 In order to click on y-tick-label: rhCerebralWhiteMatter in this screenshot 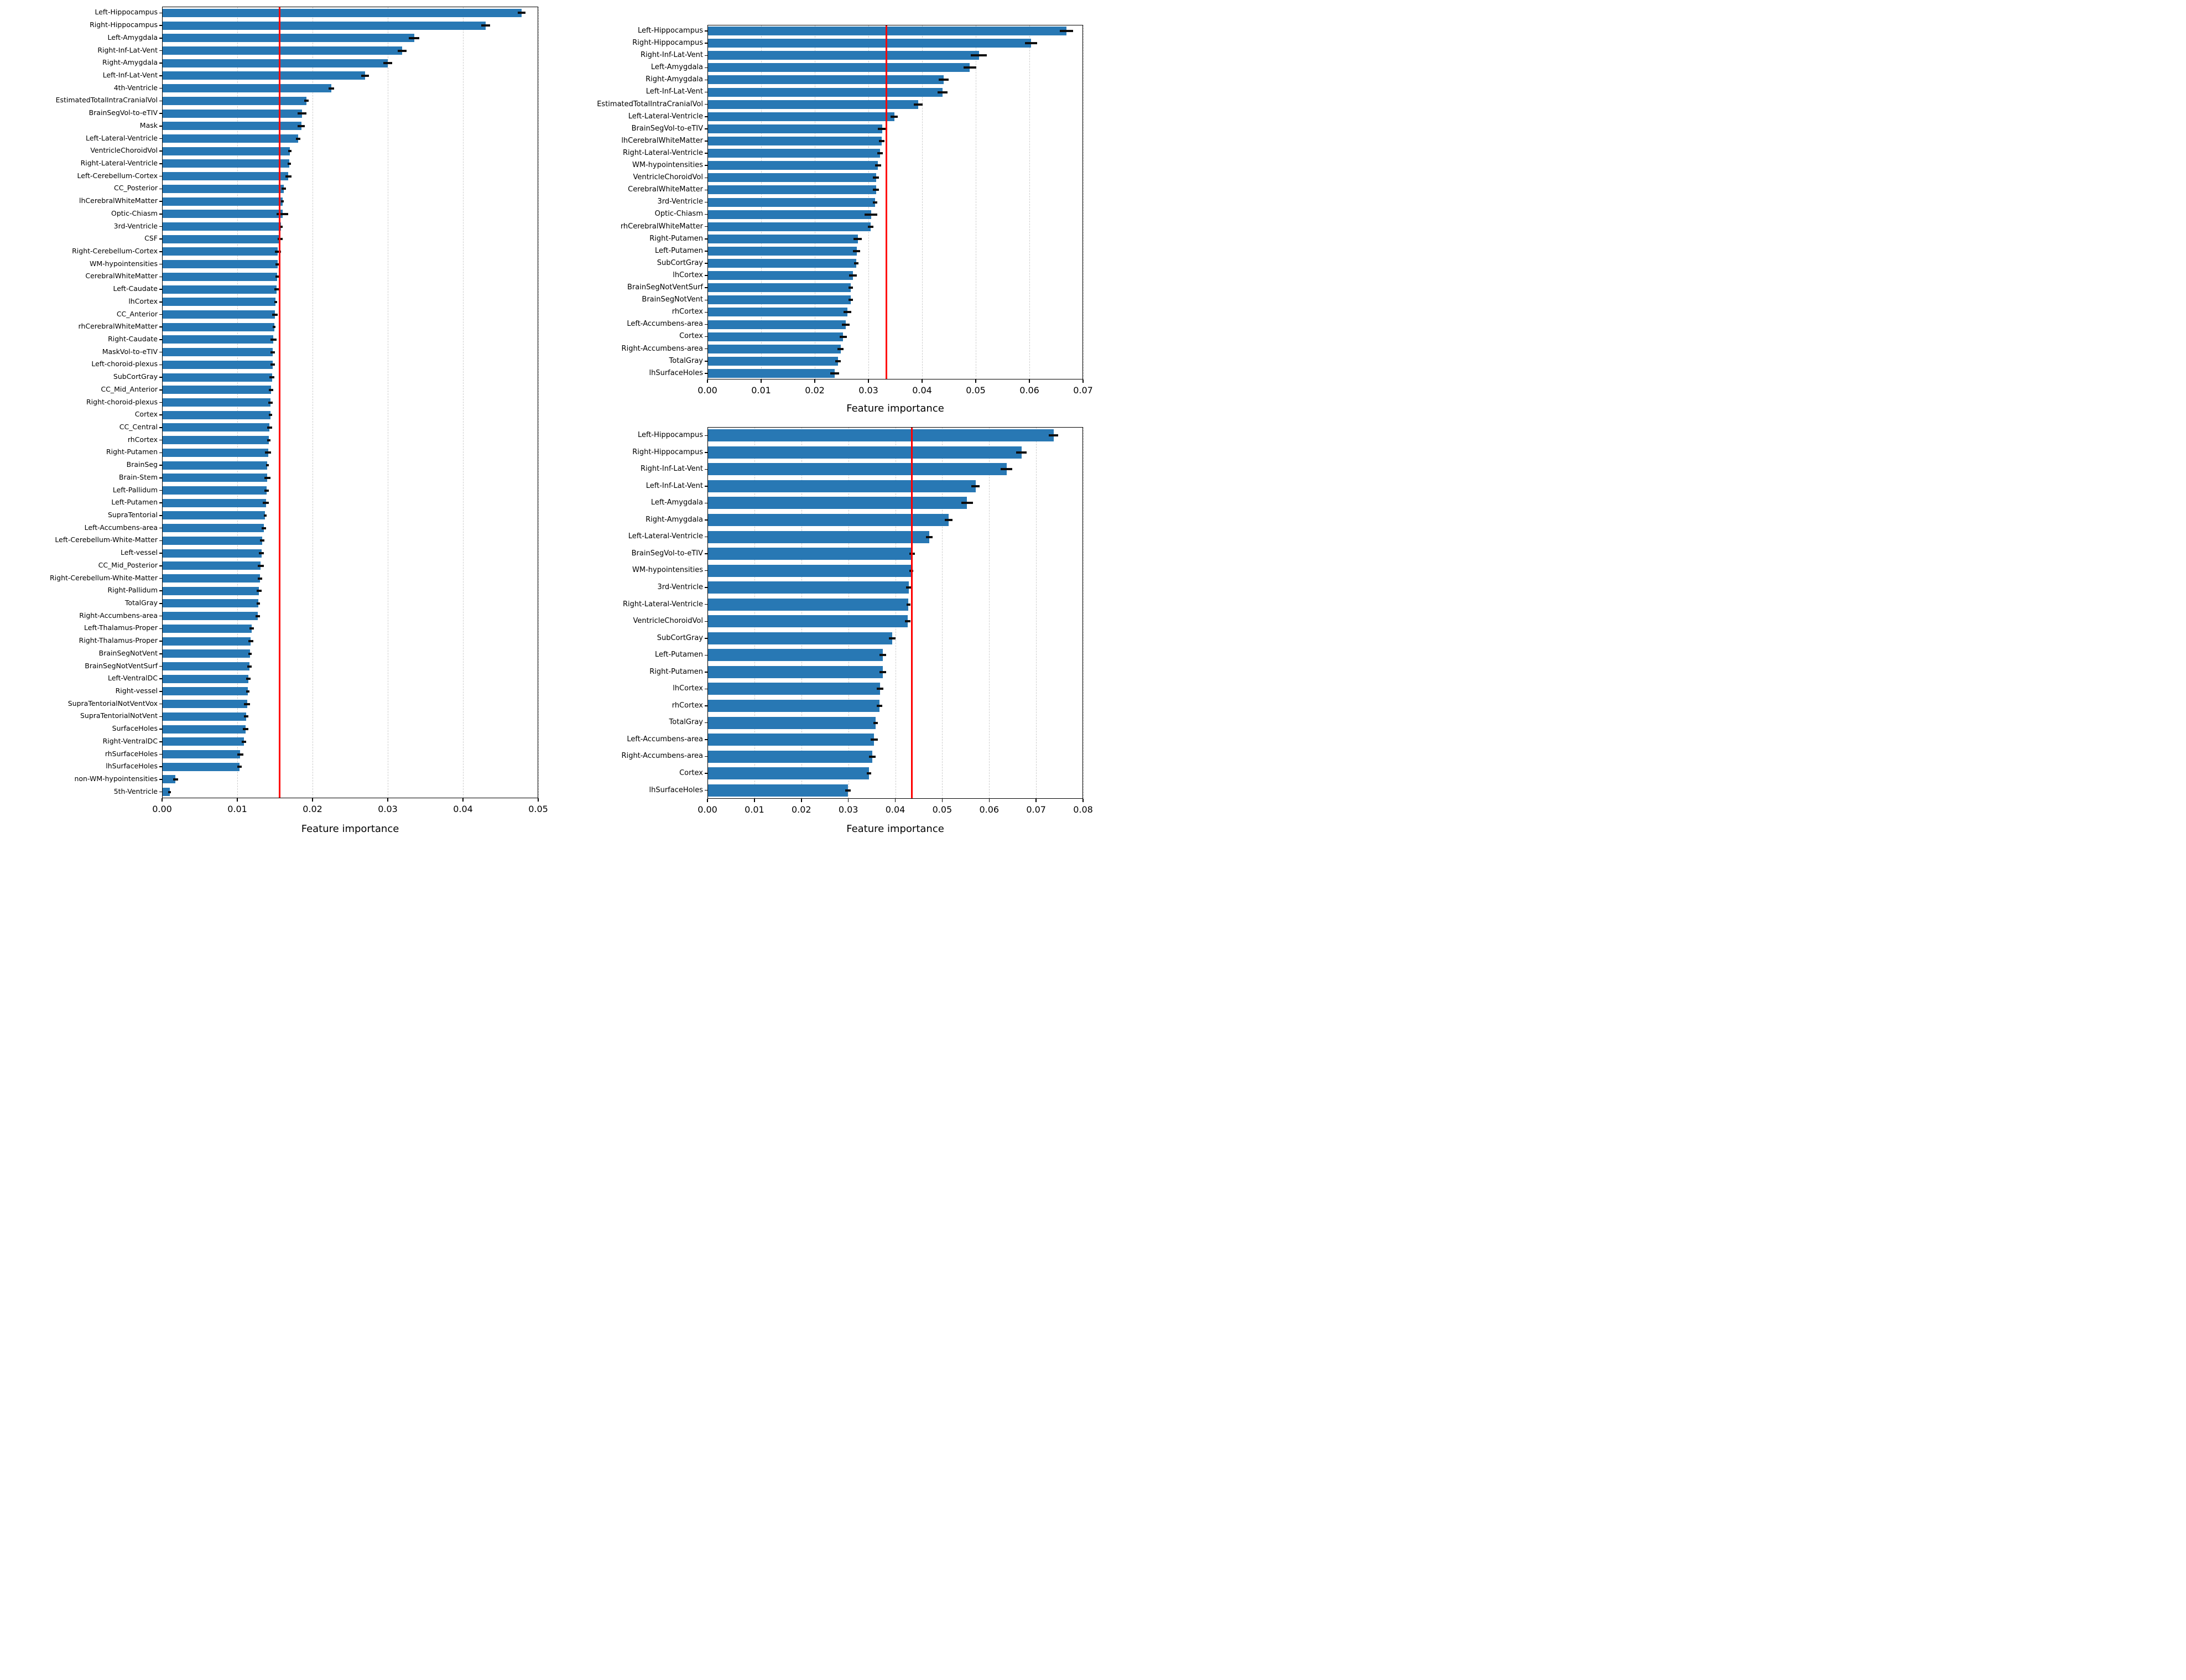, I will do `click(662, 226)`.